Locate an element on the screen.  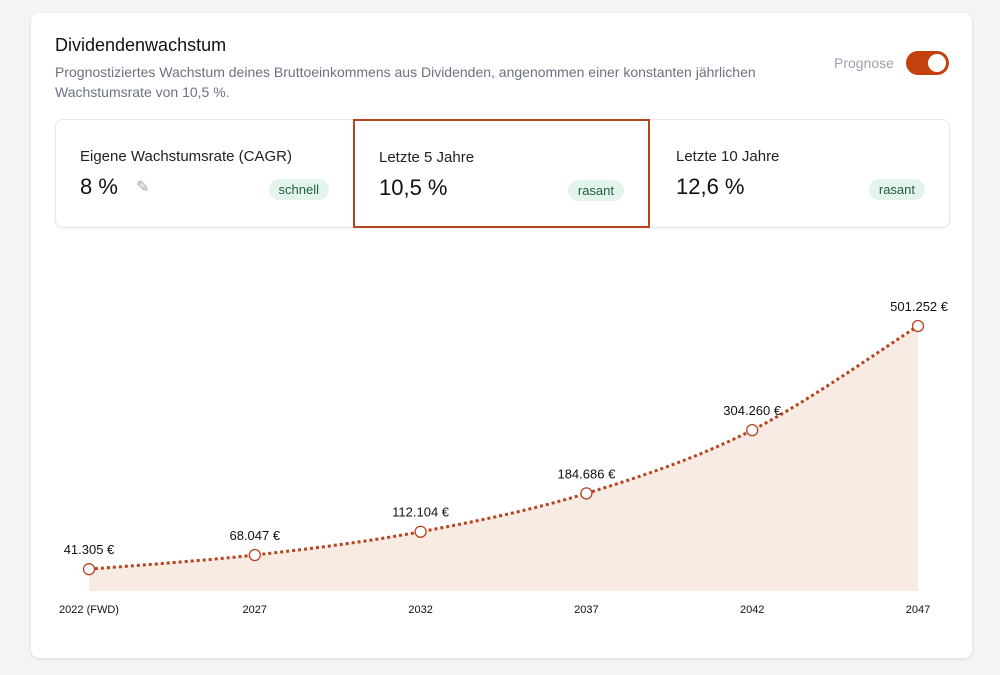
stat-value: 10,5 % is located at coordinates (413, 187).